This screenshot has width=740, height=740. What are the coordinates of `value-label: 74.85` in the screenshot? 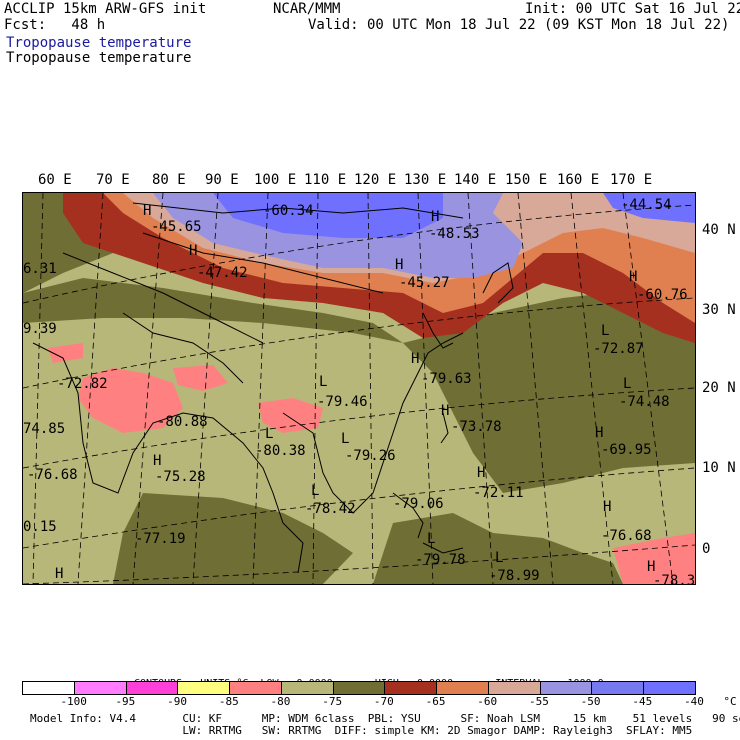 It's located at (44, 429).